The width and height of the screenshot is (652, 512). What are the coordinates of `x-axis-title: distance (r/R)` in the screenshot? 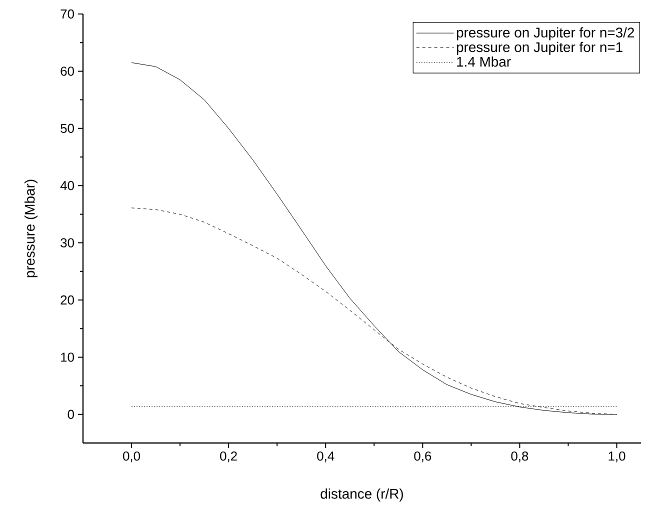 It's located at (361, 495).